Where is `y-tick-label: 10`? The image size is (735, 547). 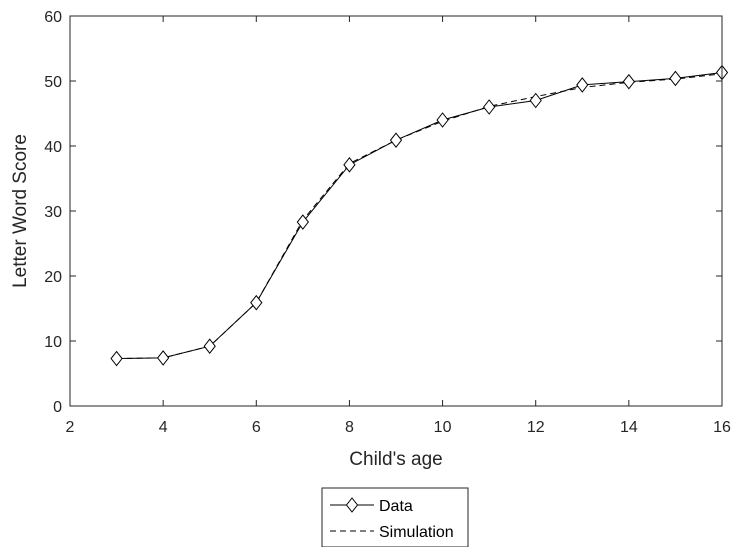 y-tick-label: 10 is located at coordinates (53, 342).